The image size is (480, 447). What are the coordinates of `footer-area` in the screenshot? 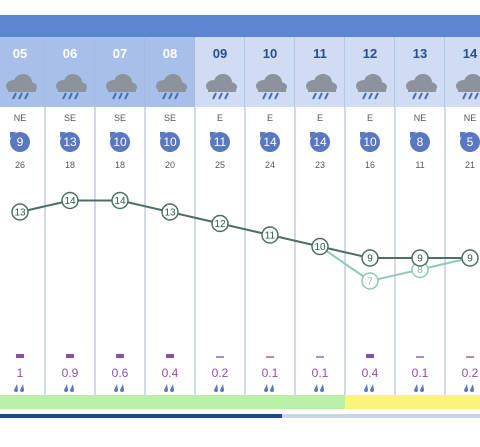 It's located at (240, 432).